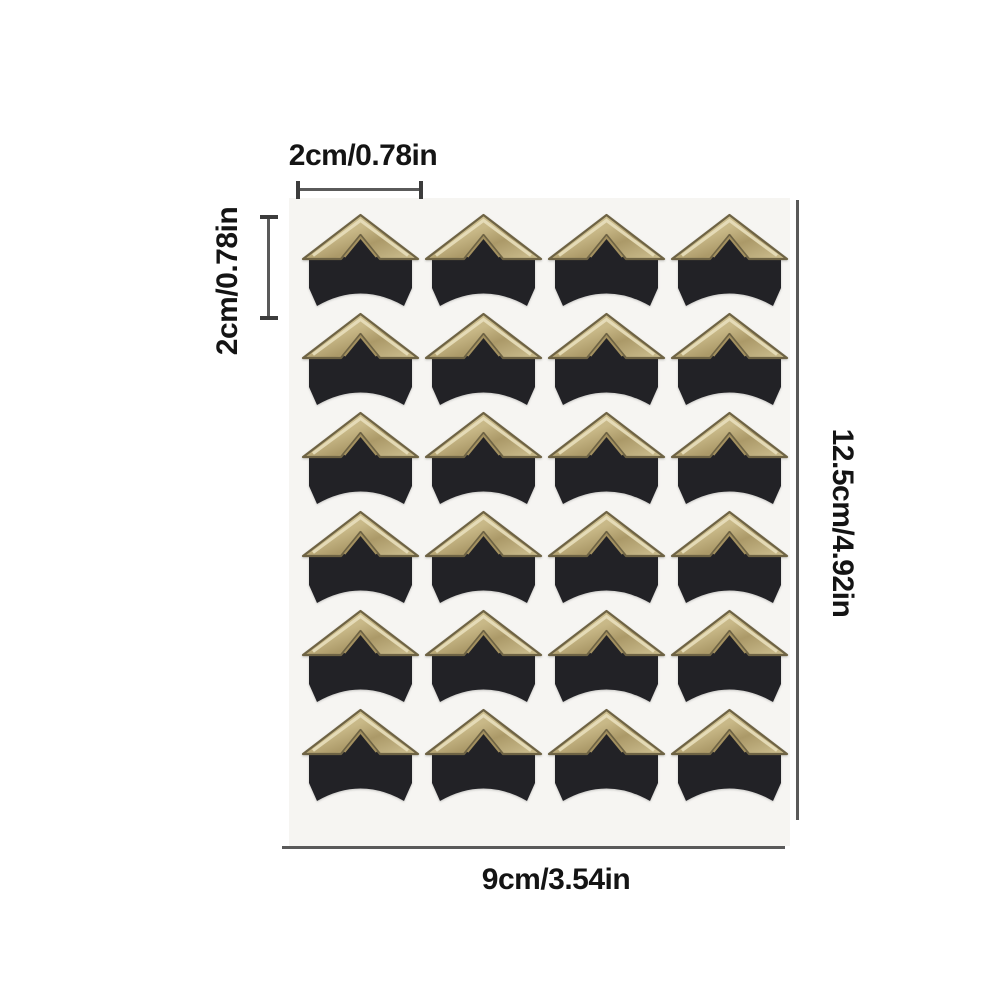 This screenshot has height=1000, width=1000. I want to click on corner-width-label: 2cm/0.78in, so click(363, 155).